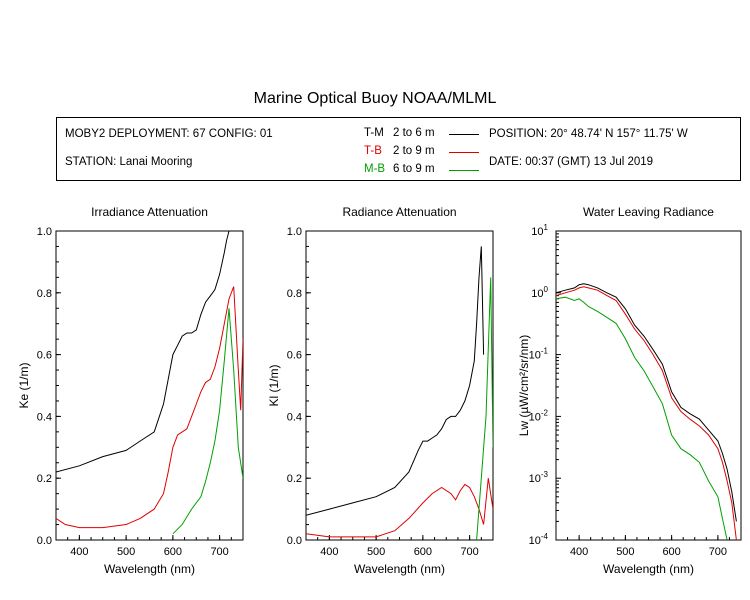 Image resolution: width=750 pixels, height=600 pixels. Describe the element at coordinates (464, 152) in the screenshot. I see `legend-line-tb` at that location.